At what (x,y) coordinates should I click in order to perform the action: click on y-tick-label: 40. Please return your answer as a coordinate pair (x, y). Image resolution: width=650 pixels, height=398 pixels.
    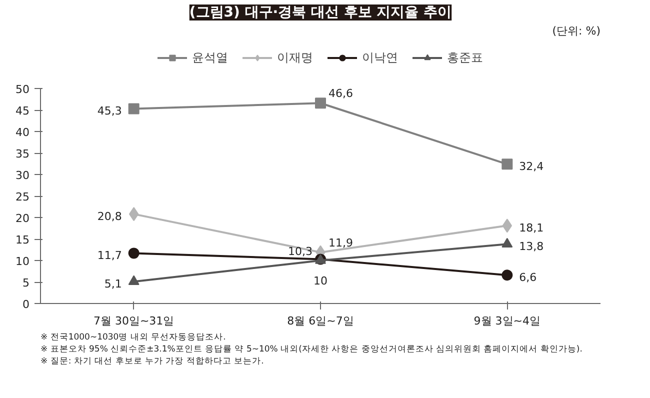
    Looking at the image, I should click on (23, 132).